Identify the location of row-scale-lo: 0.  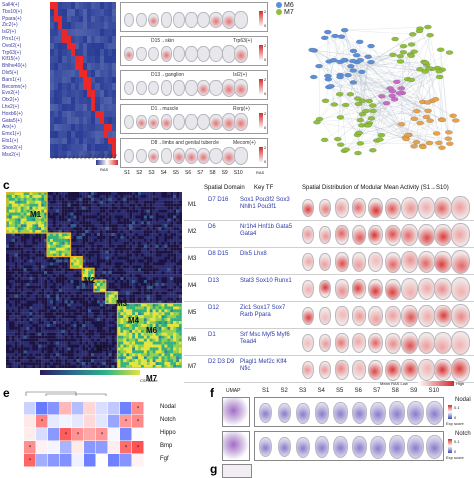
(265, 93).